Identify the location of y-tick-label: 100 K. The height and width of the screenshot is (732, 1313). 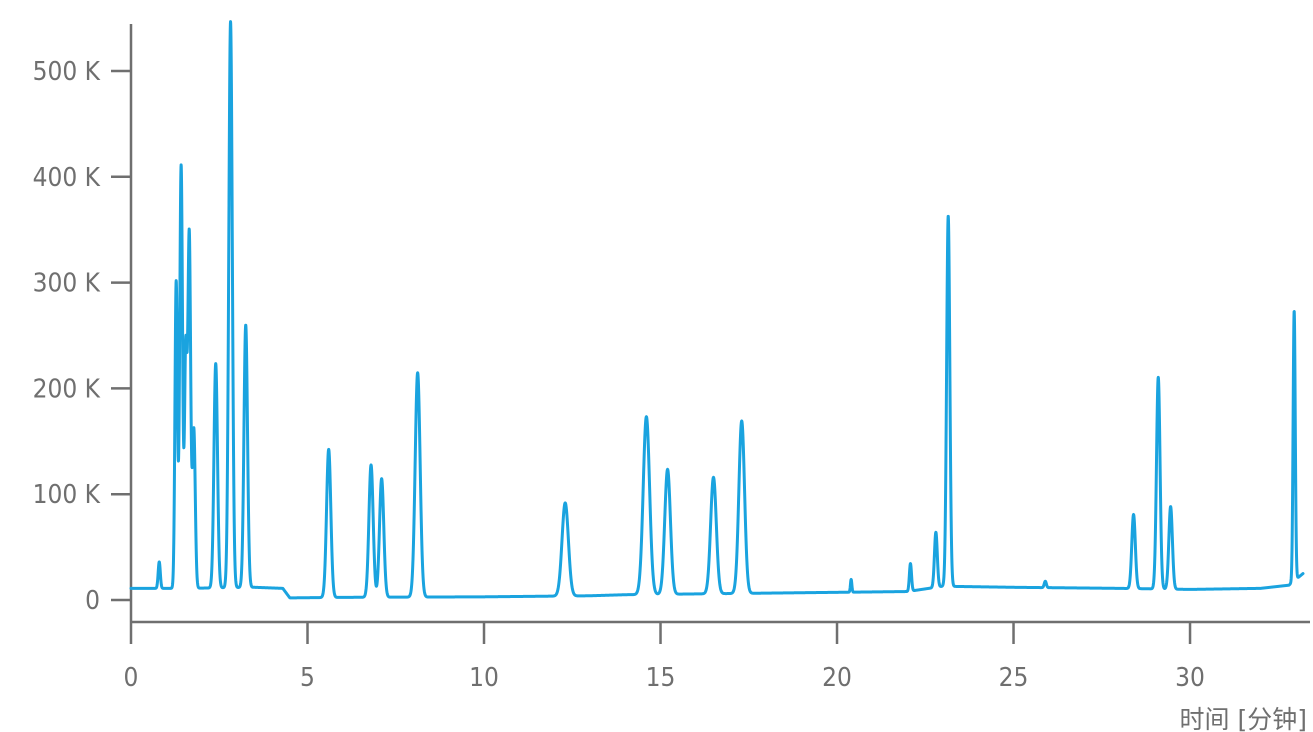
(67, 495).